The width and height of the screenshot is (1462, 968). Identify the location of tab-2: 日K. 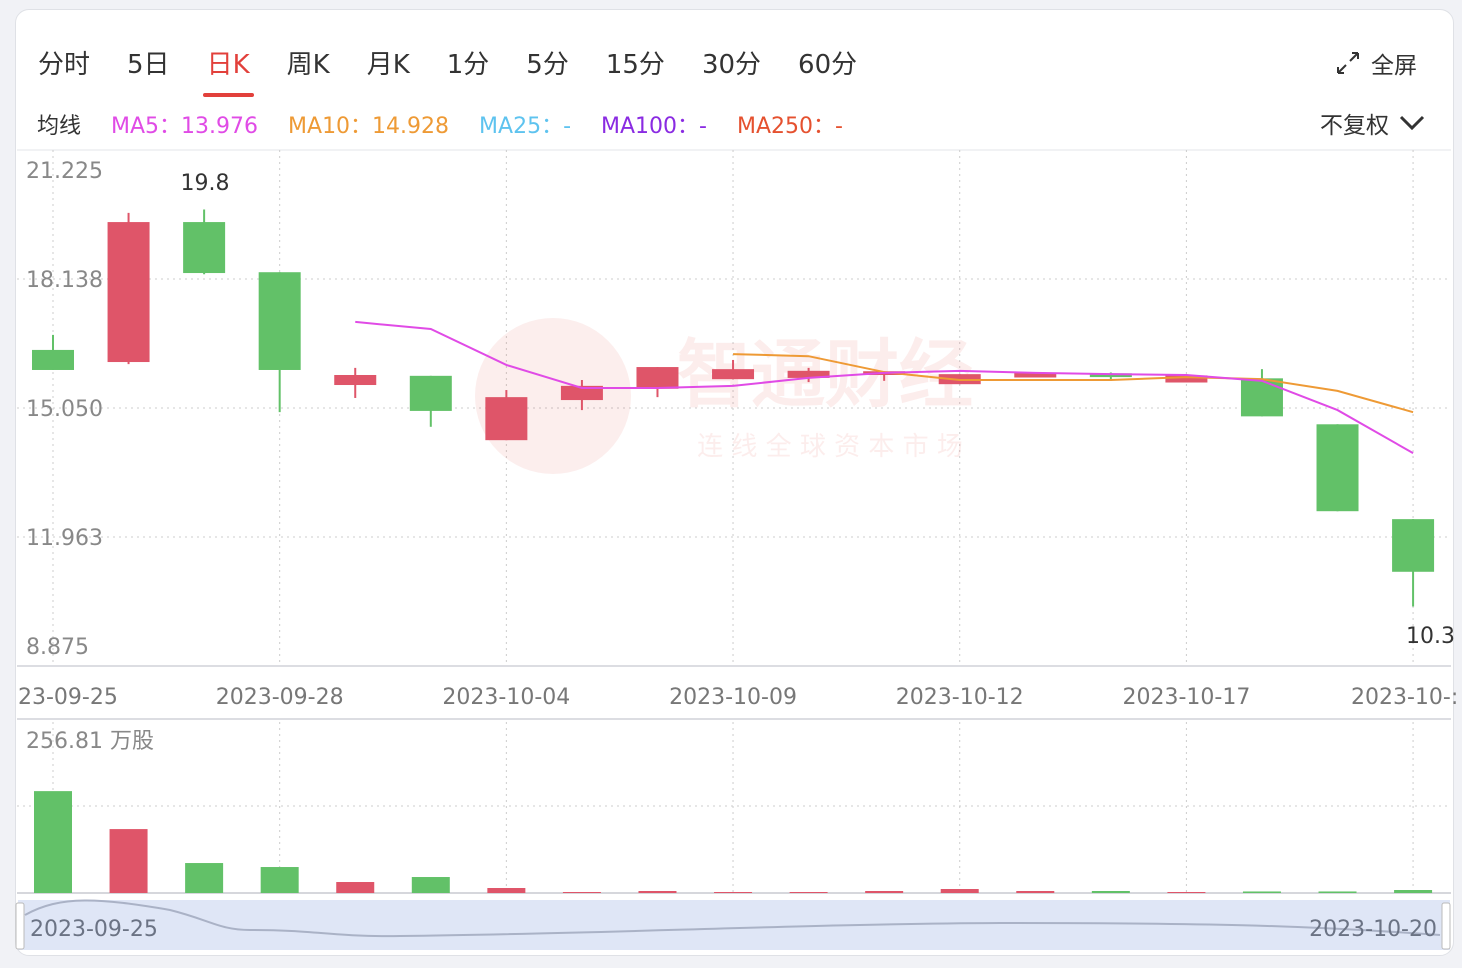
(228, 70).